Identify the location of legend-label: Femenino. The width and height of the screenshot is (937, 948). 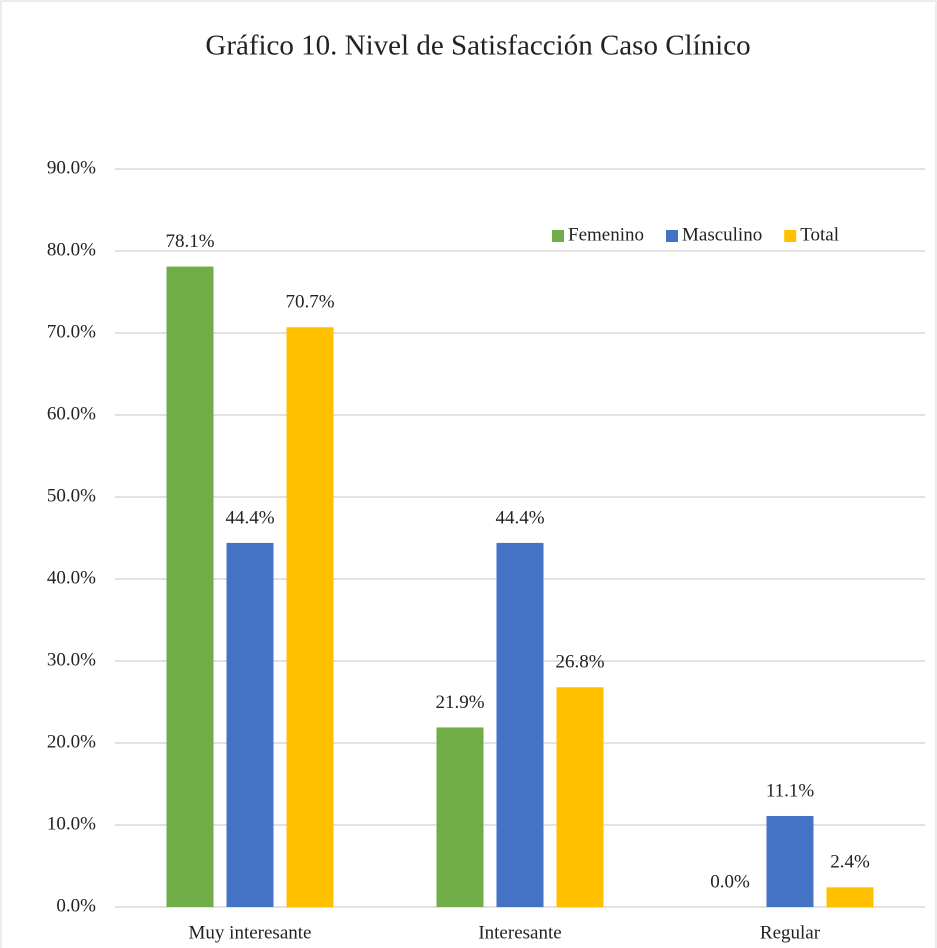
(606, 234).